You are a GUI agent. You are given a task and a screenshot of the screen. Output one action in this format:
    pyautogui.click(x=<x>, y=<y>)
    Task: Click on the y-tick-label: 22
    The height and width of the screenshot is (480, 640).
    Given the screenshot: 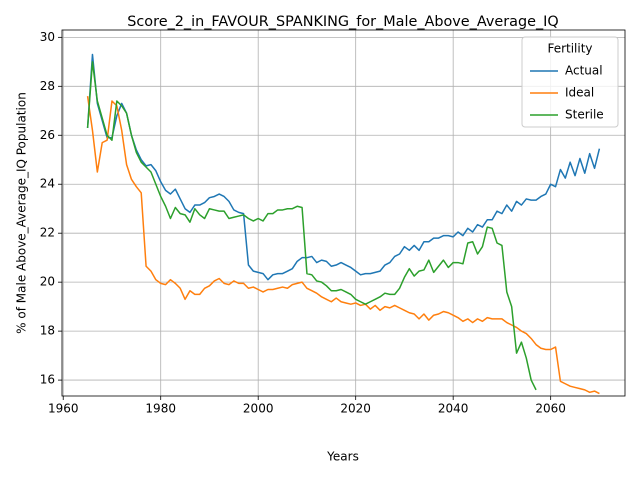 What is the action you would take?
    pyautogui.click(x=47, y=233)
    